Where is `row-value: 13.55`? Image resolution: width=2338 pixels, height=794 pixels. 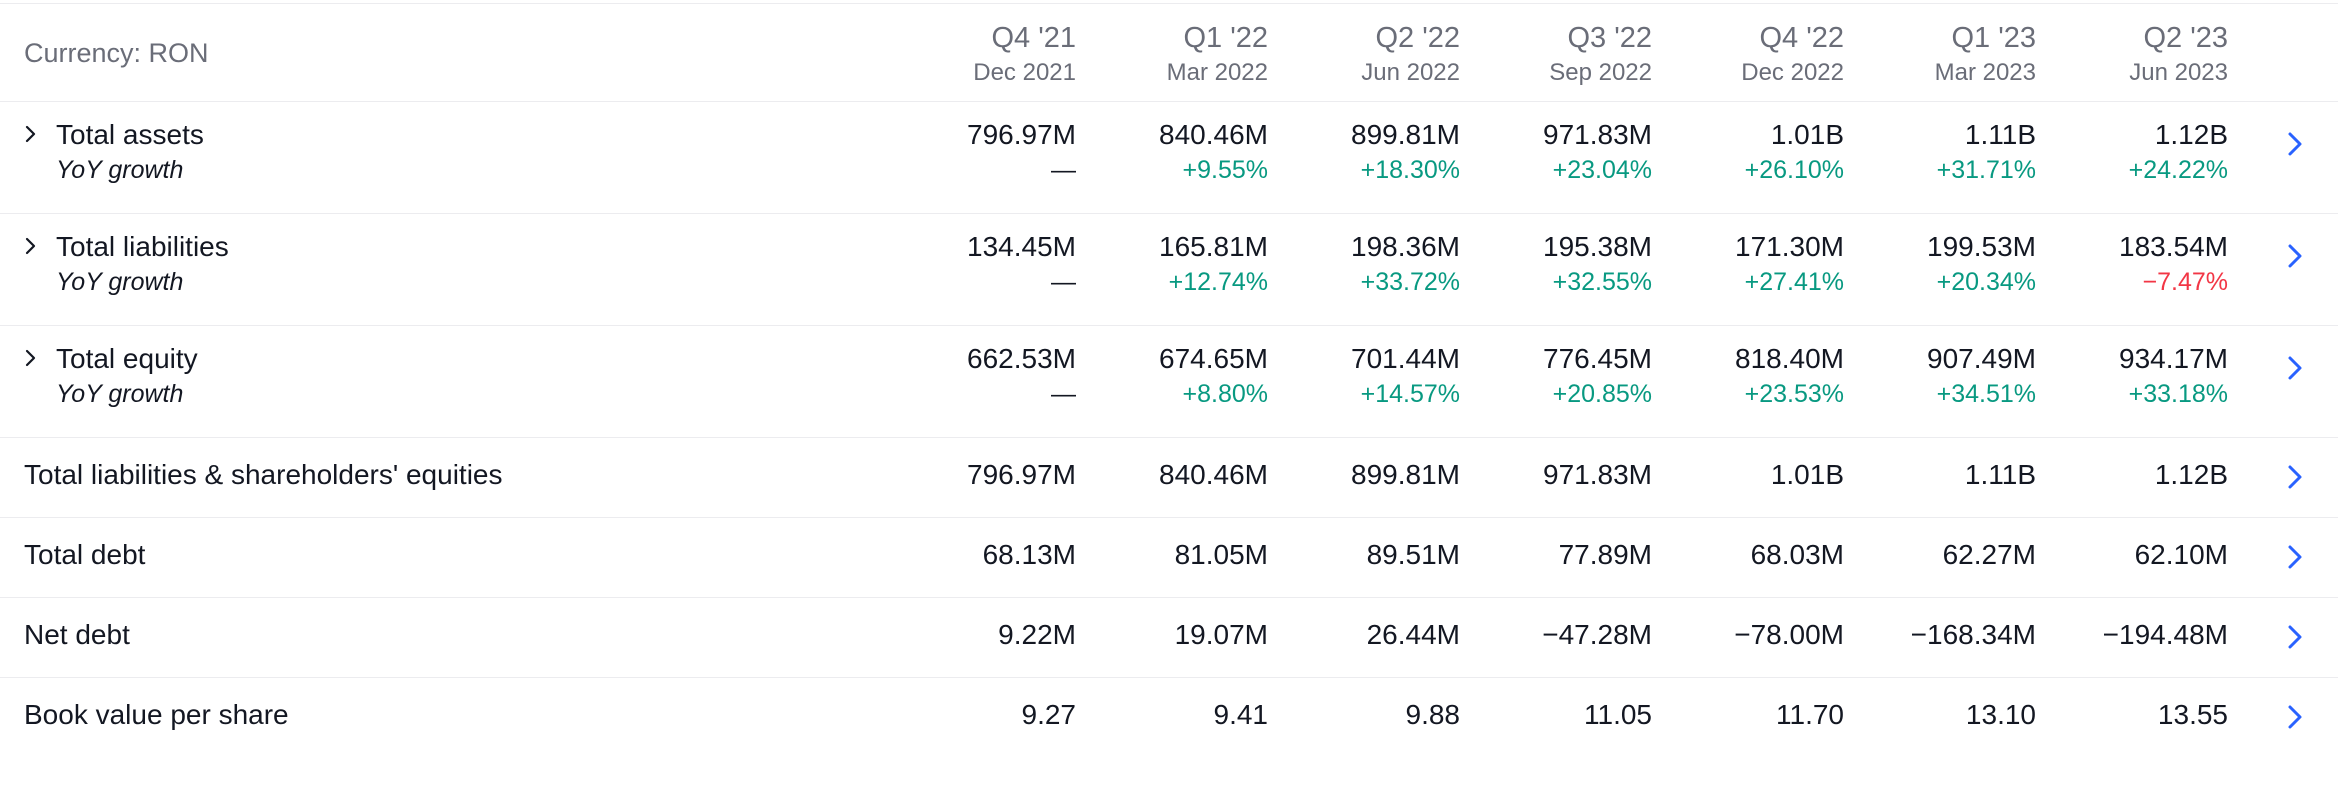 row-value: 13.55 is located at coordinates (2192, 714).